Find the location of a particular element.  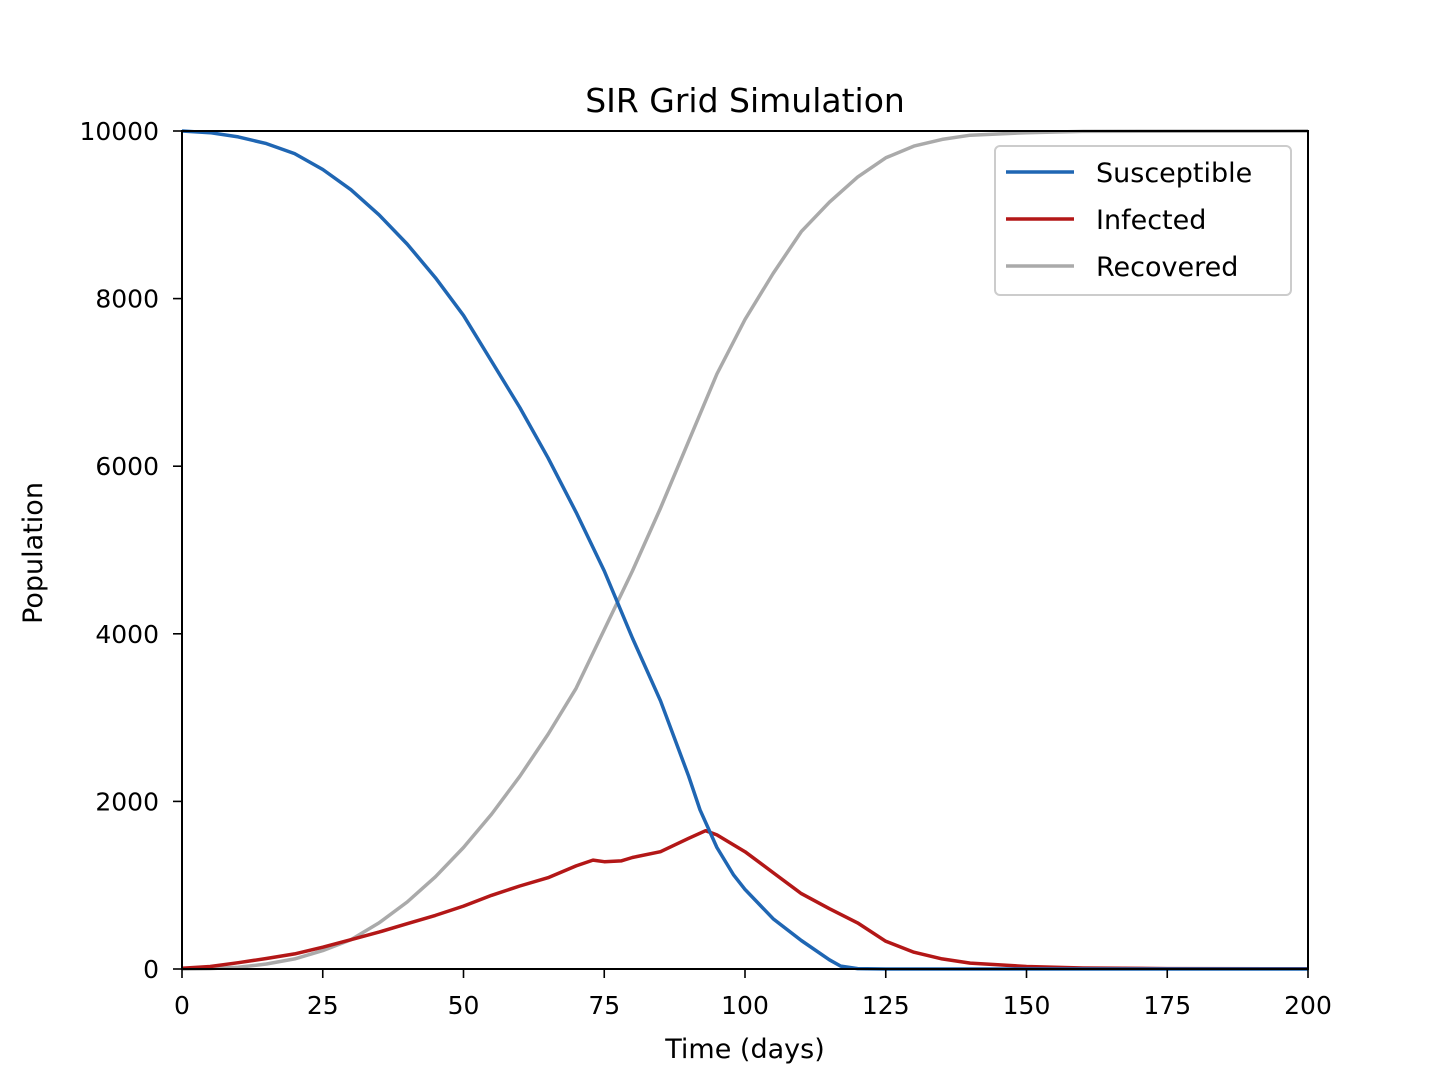

x-axis-ticks: 0 25 50 75 100 125 150 175 200 is located at coordinates (753, 994).